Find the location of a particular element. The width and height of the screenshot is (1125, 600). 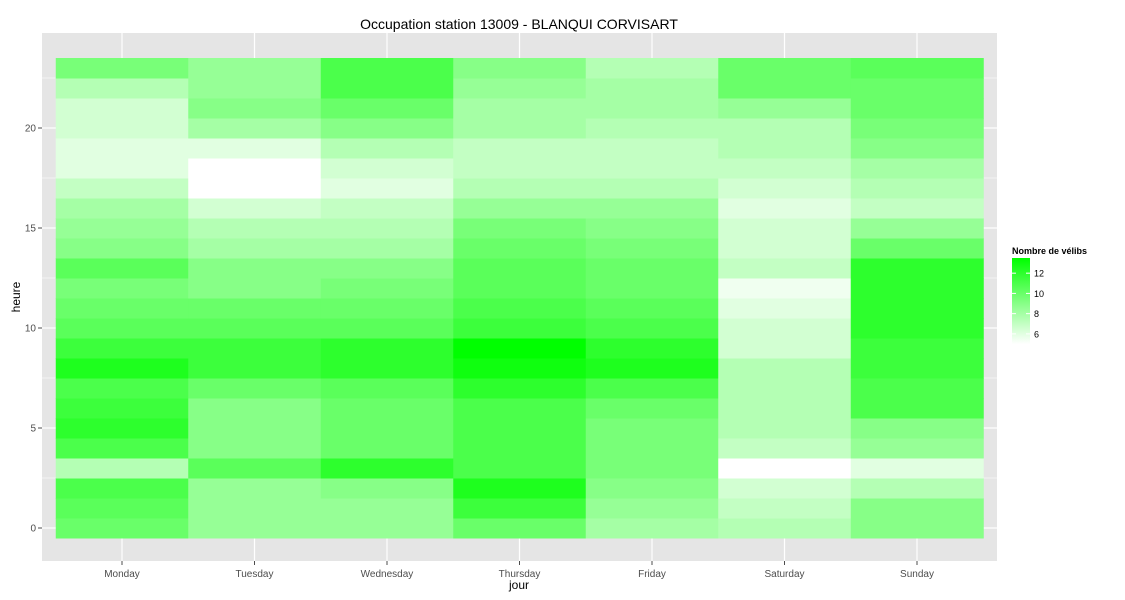

heatmap-cell: Wednesday 14h: 8 is located at coordinates (387, 248).